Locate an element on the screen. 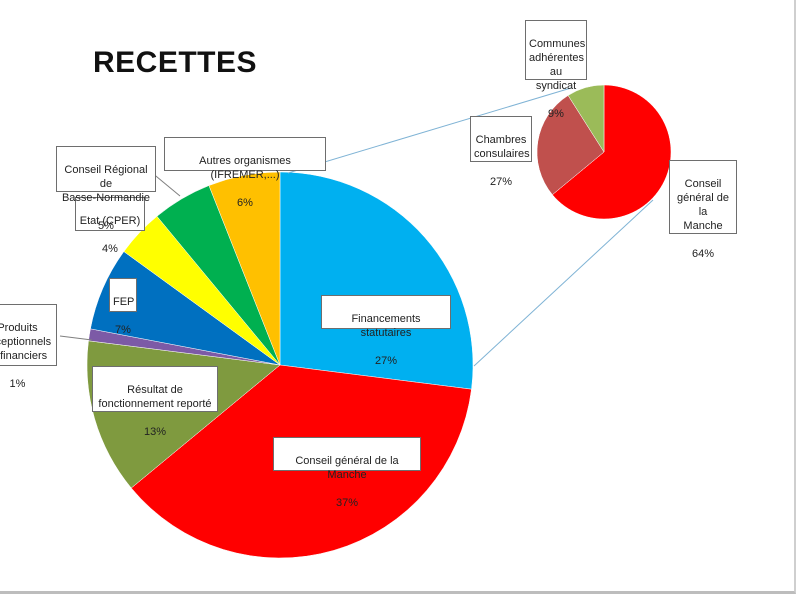 The width and height of the screenshot is (800, 600). label-fep: FEP 7% is located at coordinates (123, 307).